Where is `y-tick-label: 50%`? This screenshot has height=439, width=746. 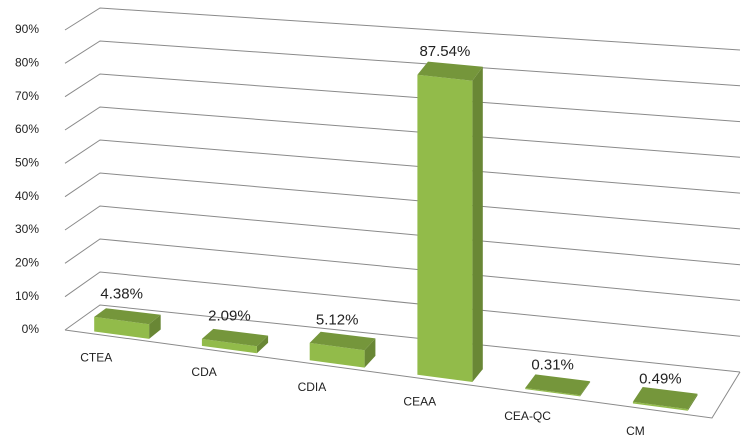 y-tick-label: 50% is located at coordinates (27, 163).